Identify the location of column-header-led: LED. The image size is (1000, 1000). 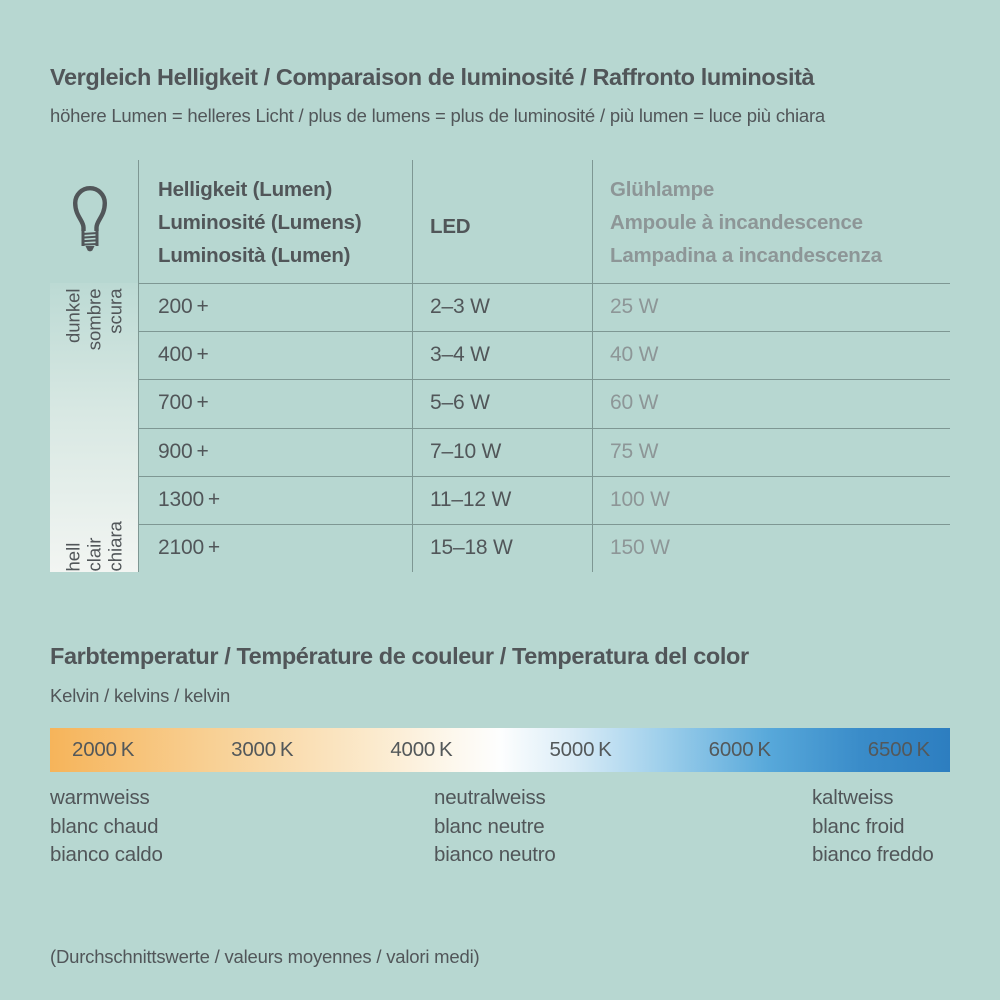
(450, 226).